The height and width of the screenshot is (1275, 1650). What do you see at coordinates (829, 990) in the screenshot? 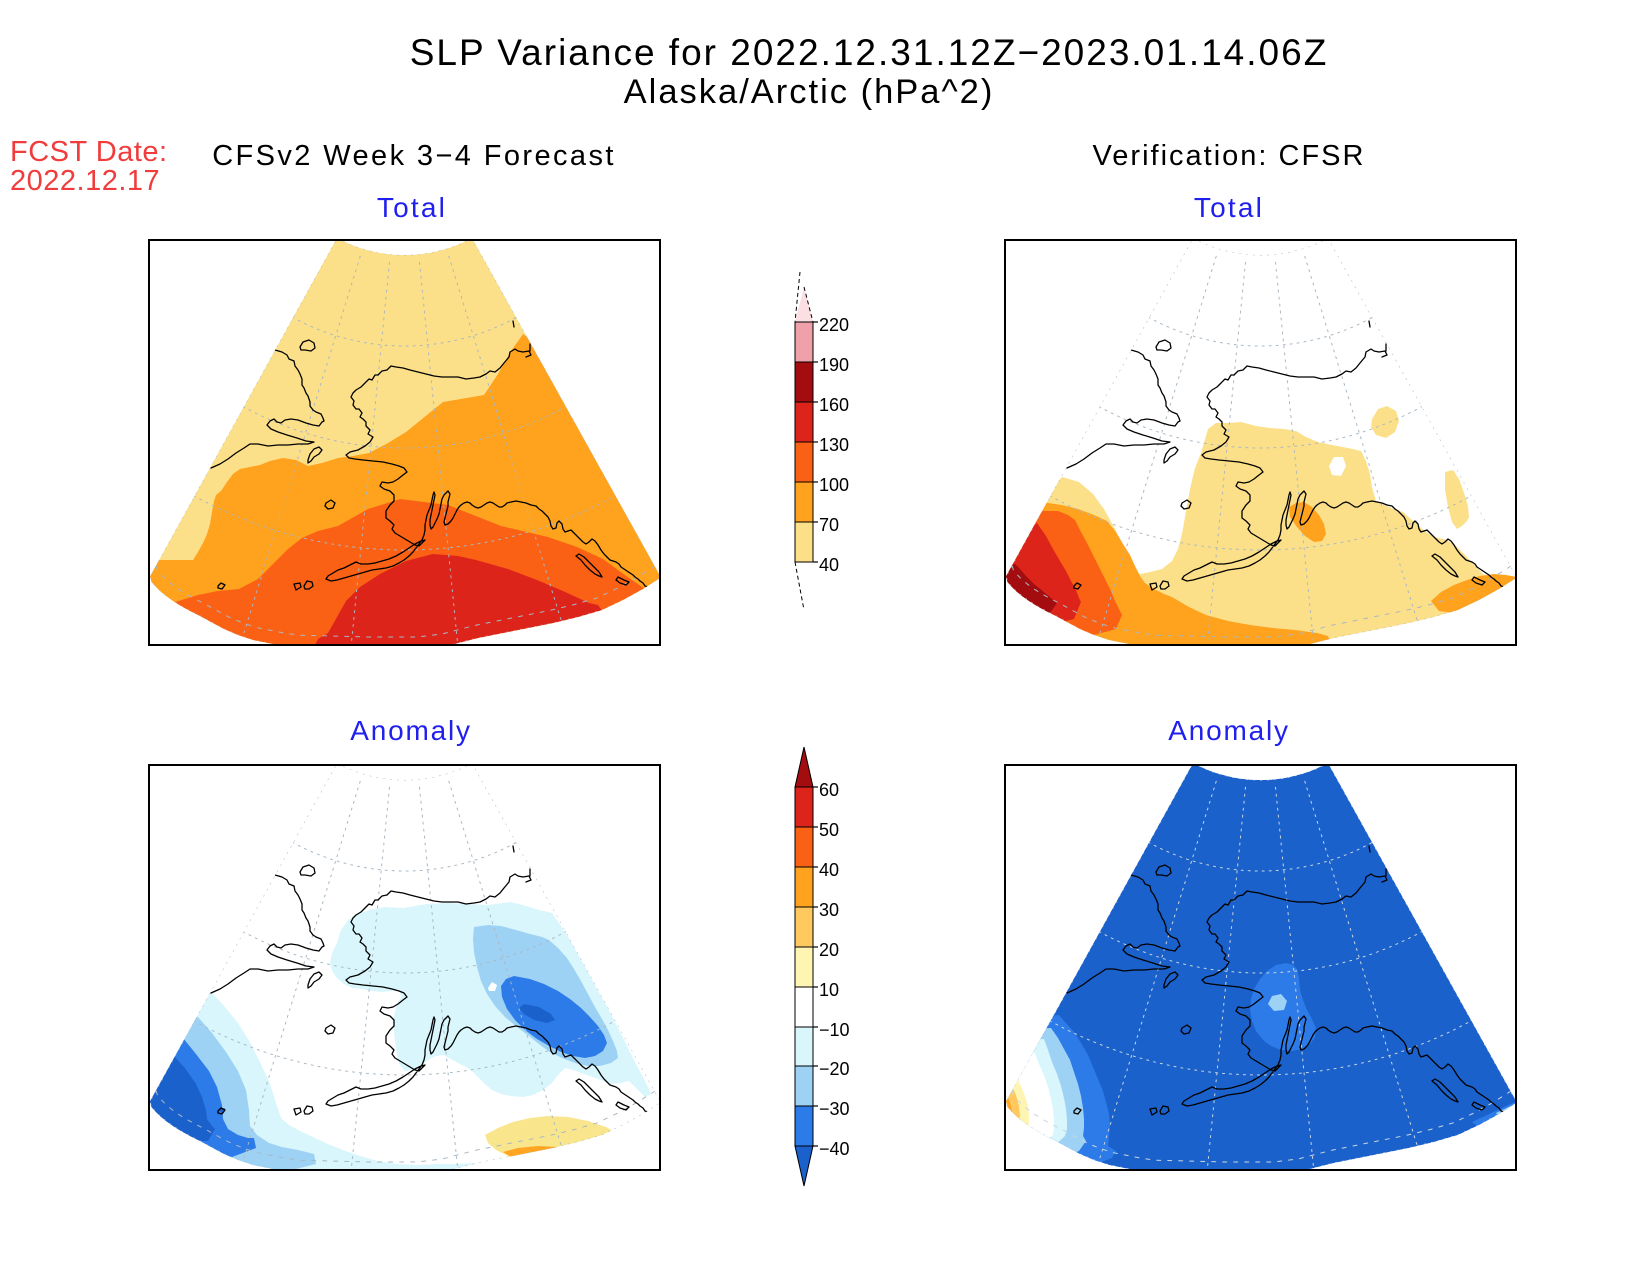
I see `svg-text: 10` at bounding box center [829, 990].